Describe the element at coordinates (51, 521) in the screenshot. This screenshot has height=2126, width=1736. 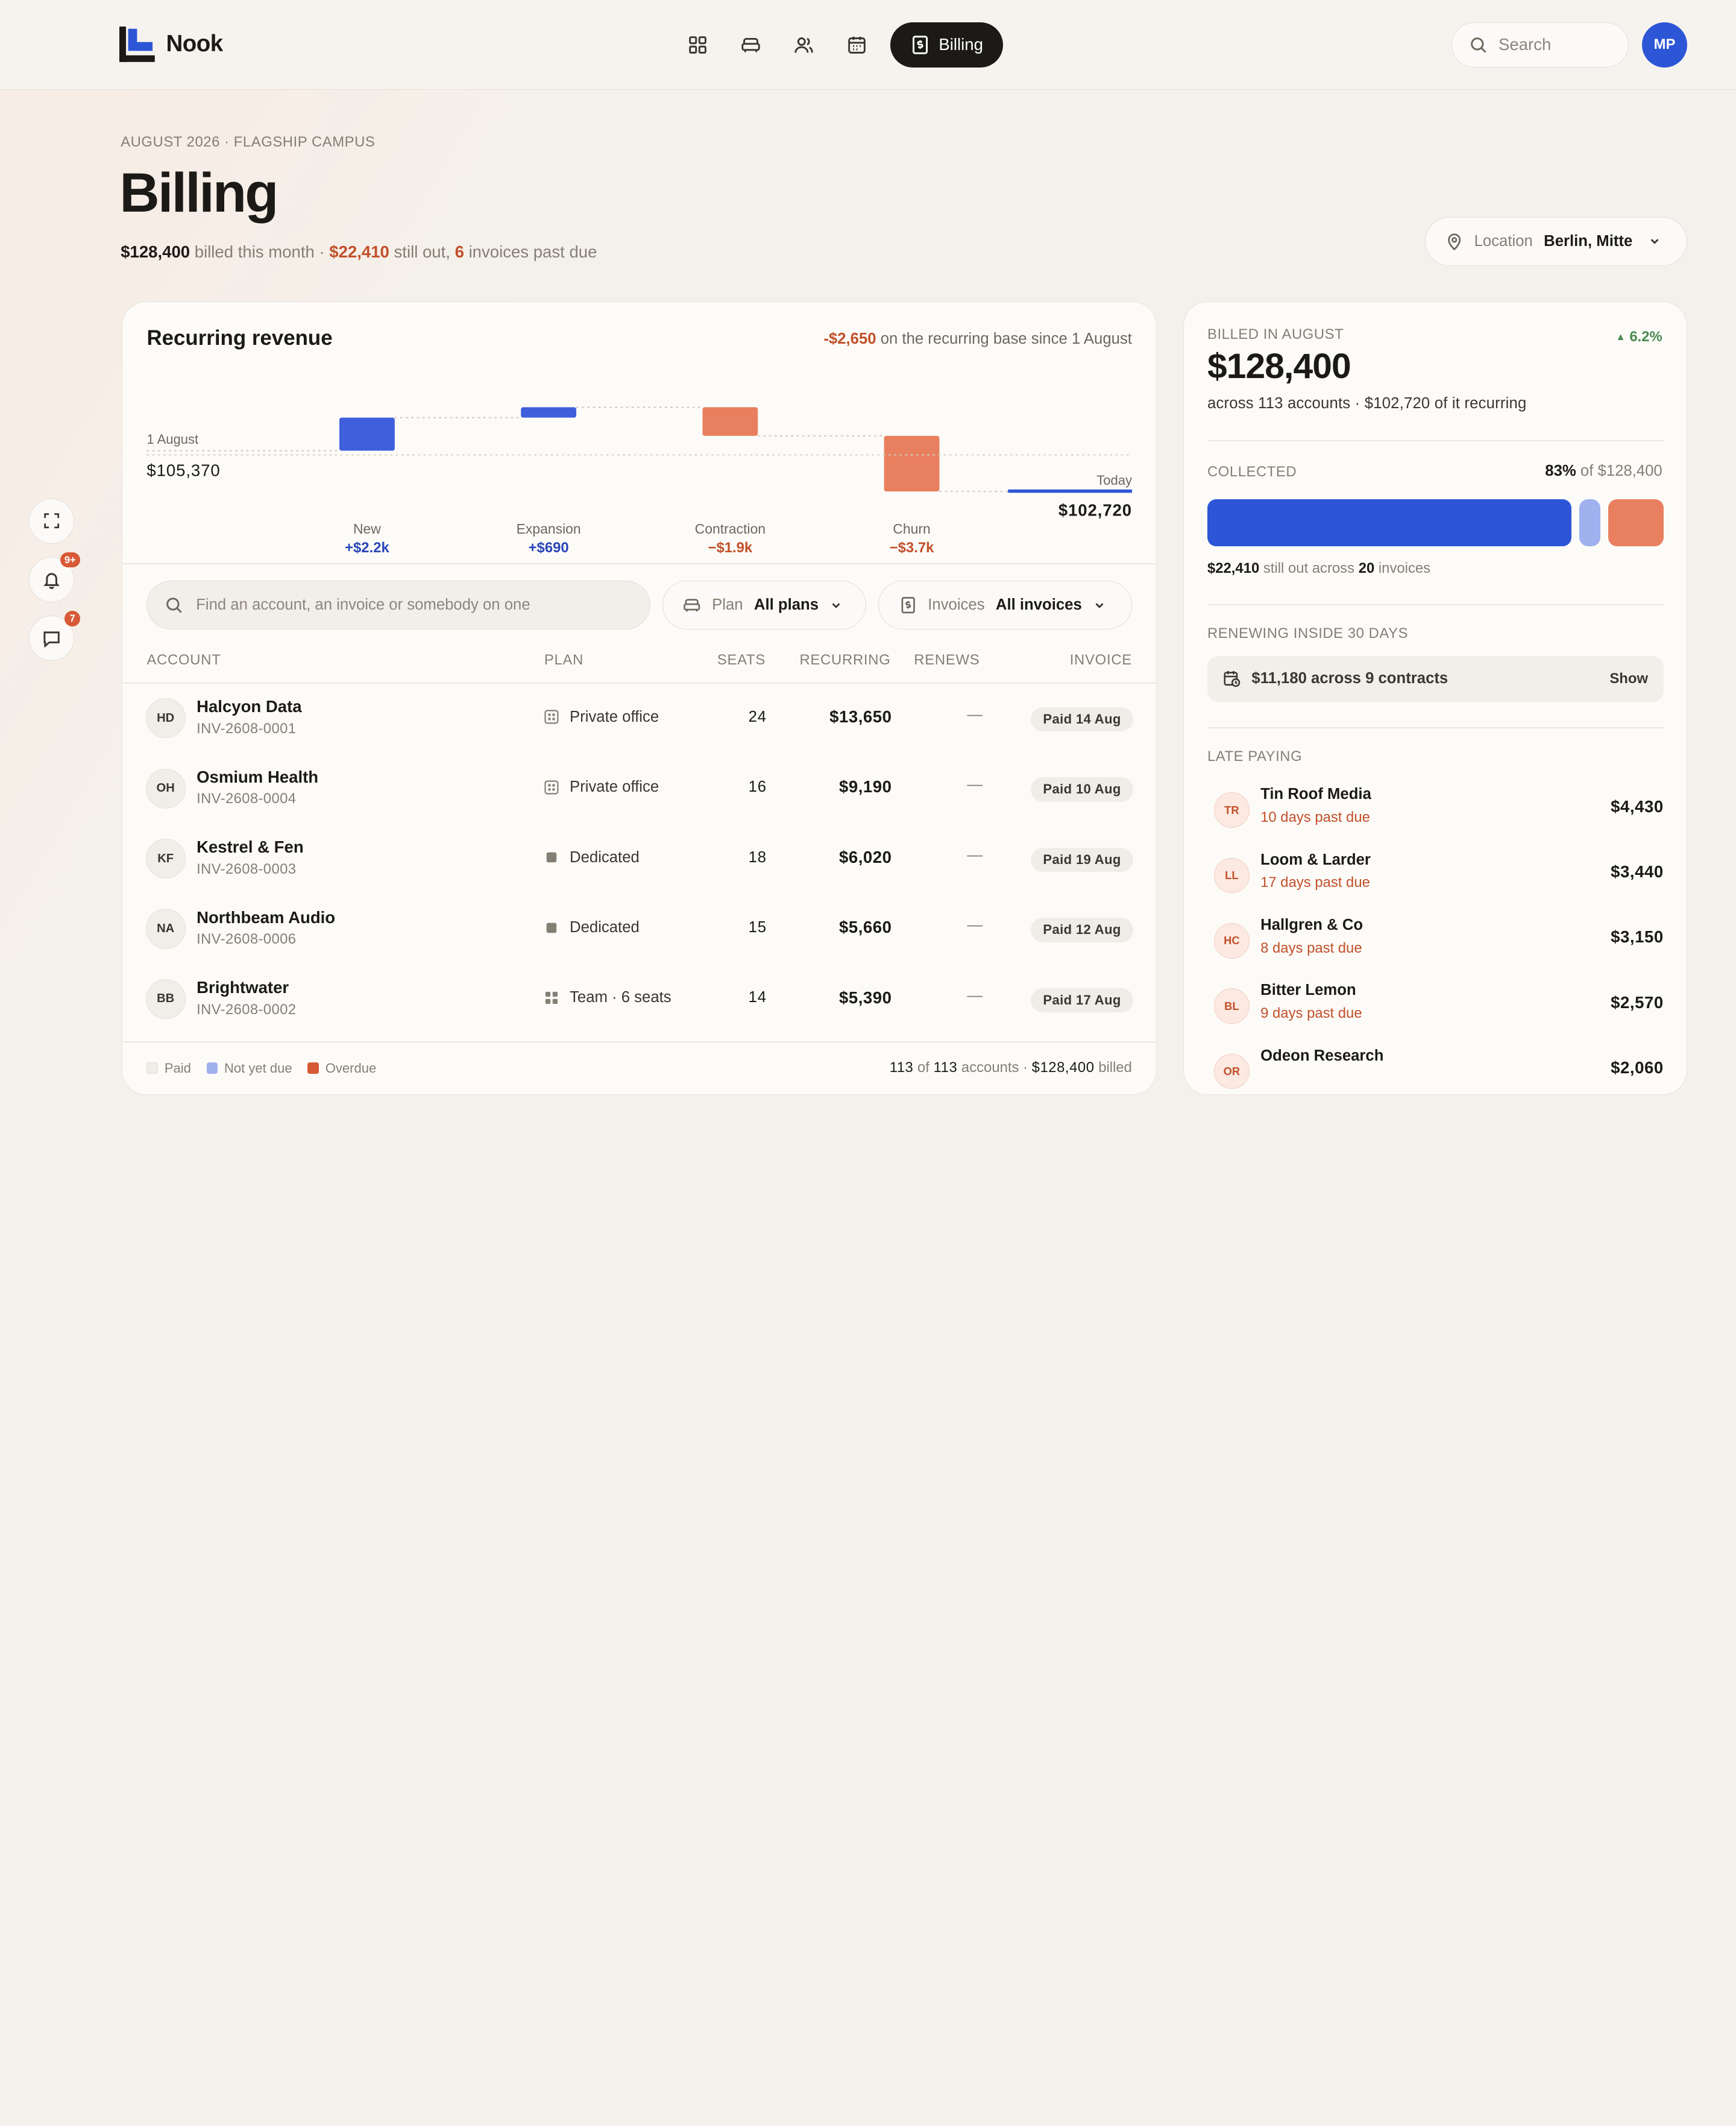
I see `fullscreen-button` at that location.